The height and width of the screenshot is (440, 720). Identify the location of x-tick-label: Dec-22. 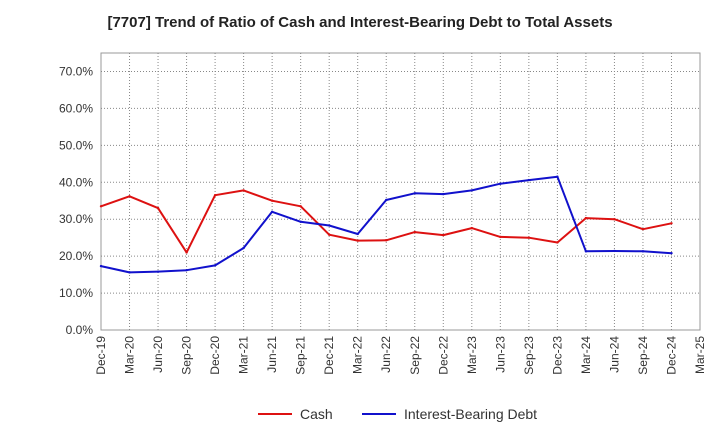
(443, 355).